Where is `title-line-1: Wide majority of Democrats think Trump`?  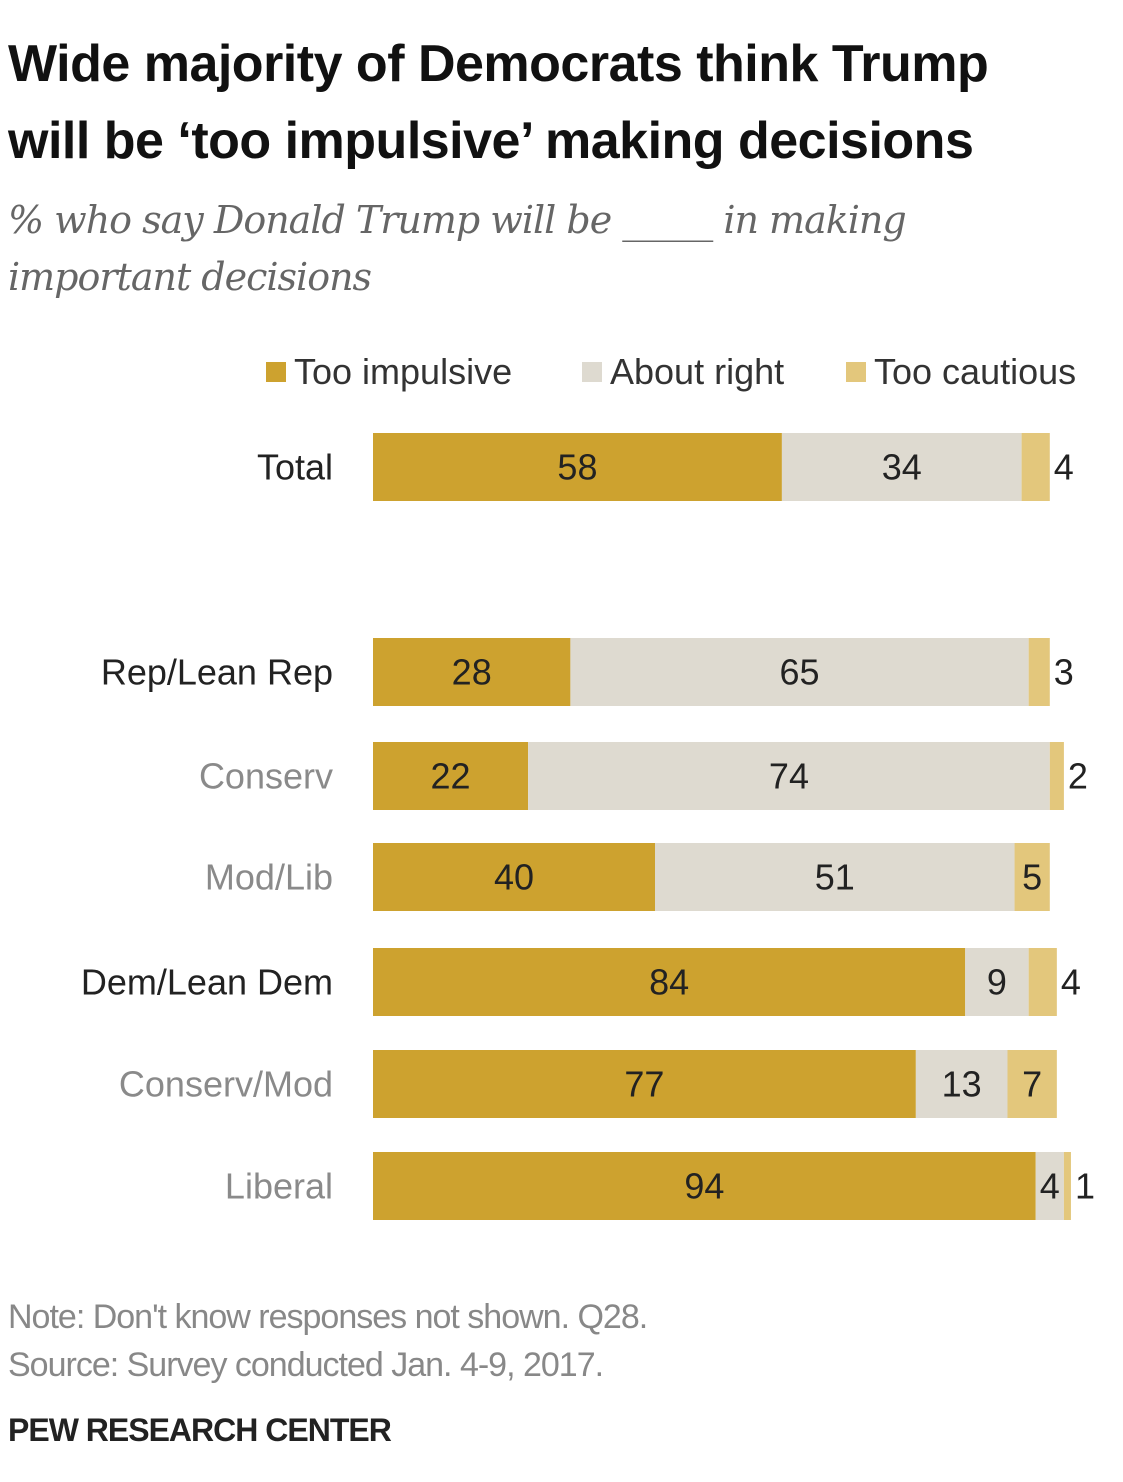
title-line-1: Wide majority of Democrats think Trump is located at coordinates (498, 64).